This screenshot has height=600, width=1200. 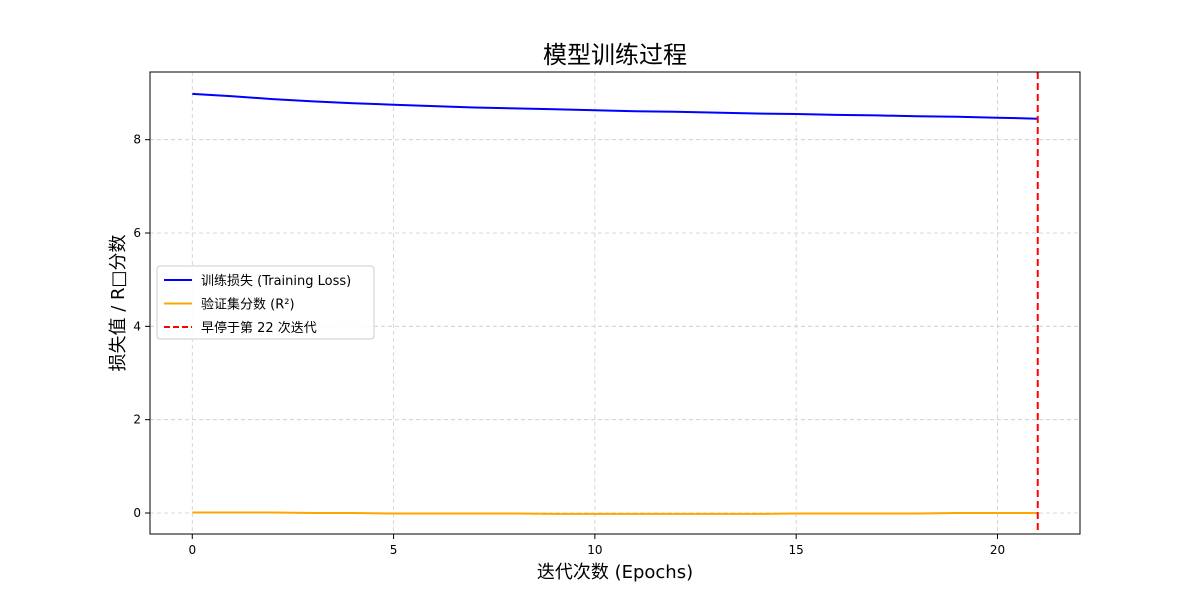 What do you see at coordinates (248, 305) in the screenshot?
I see `legend-label: 验证集分数 (R²)` at bounding box center [248, 305].